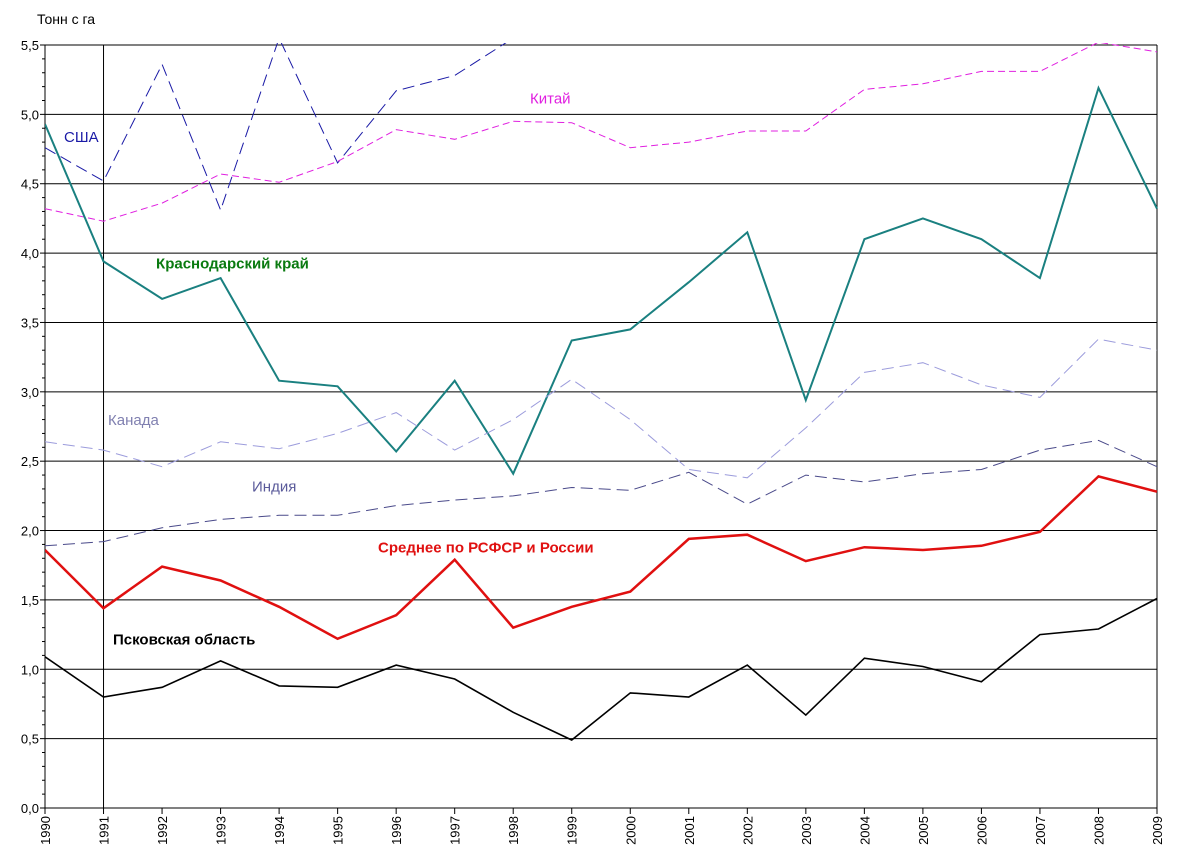 The height and width of the screenshot is (860, 1180). What do you see at coordinates (133, 420) in the screenshot?
I see `series-label: Канада` at bounding box center [133, 420].